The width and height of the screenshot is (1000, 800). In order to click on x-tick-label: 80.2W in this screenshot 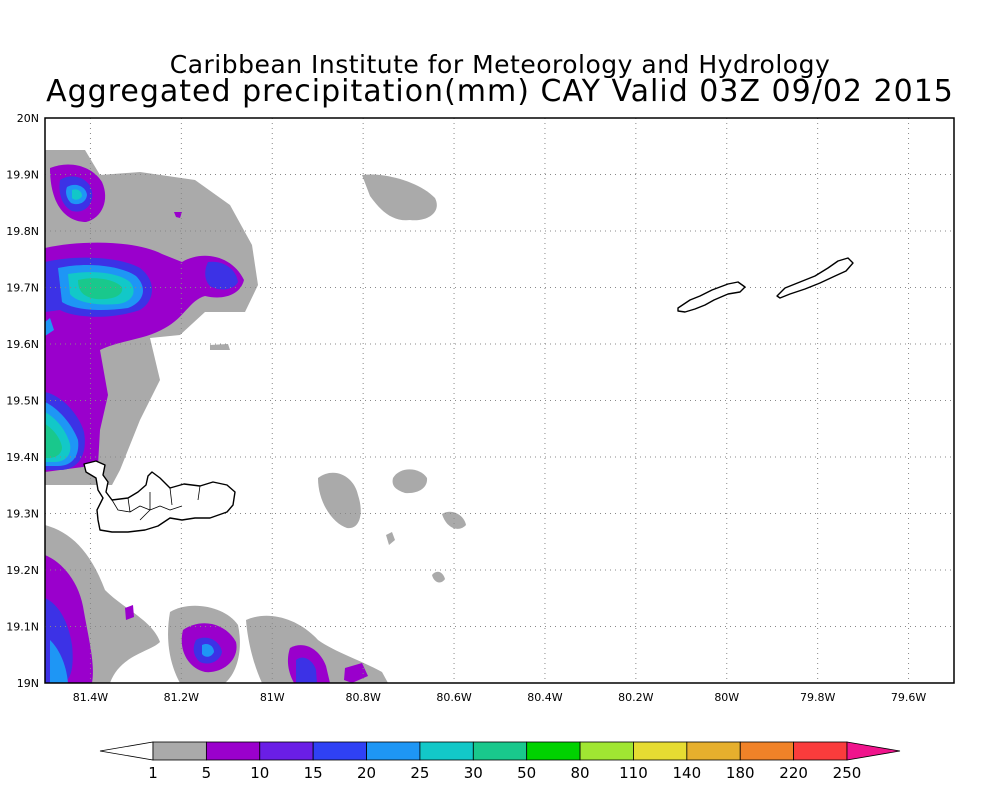, I will do `click(635, 697)`.